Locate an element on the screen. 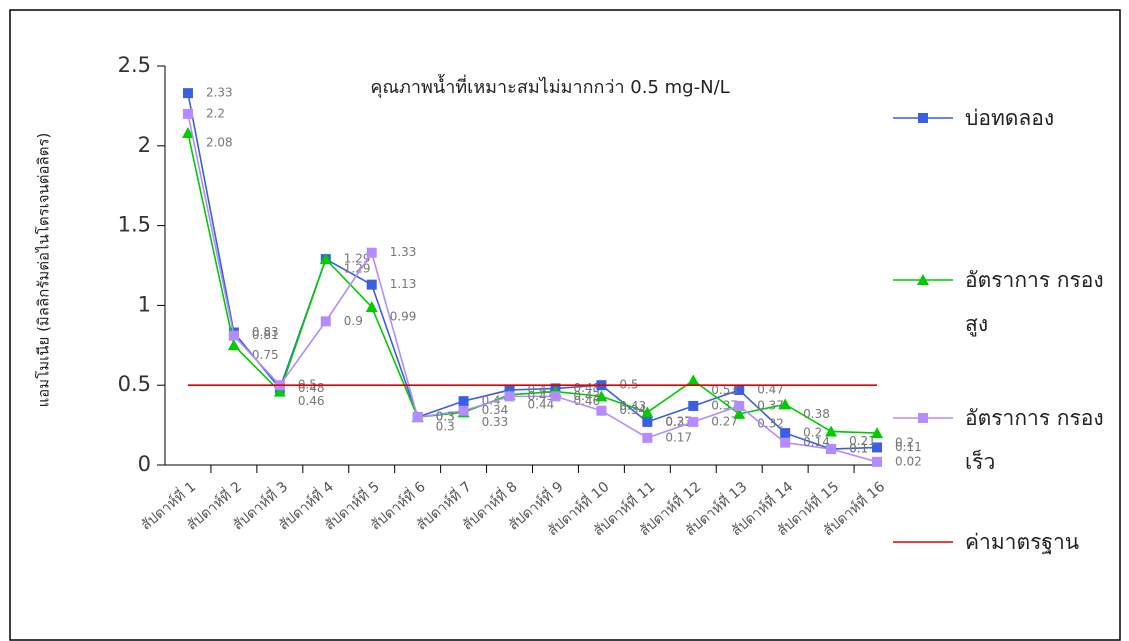 Image resolution: width=1129 pixels, height=641 pixels. data-label: 0.75 is located at coordinates (265, 355).